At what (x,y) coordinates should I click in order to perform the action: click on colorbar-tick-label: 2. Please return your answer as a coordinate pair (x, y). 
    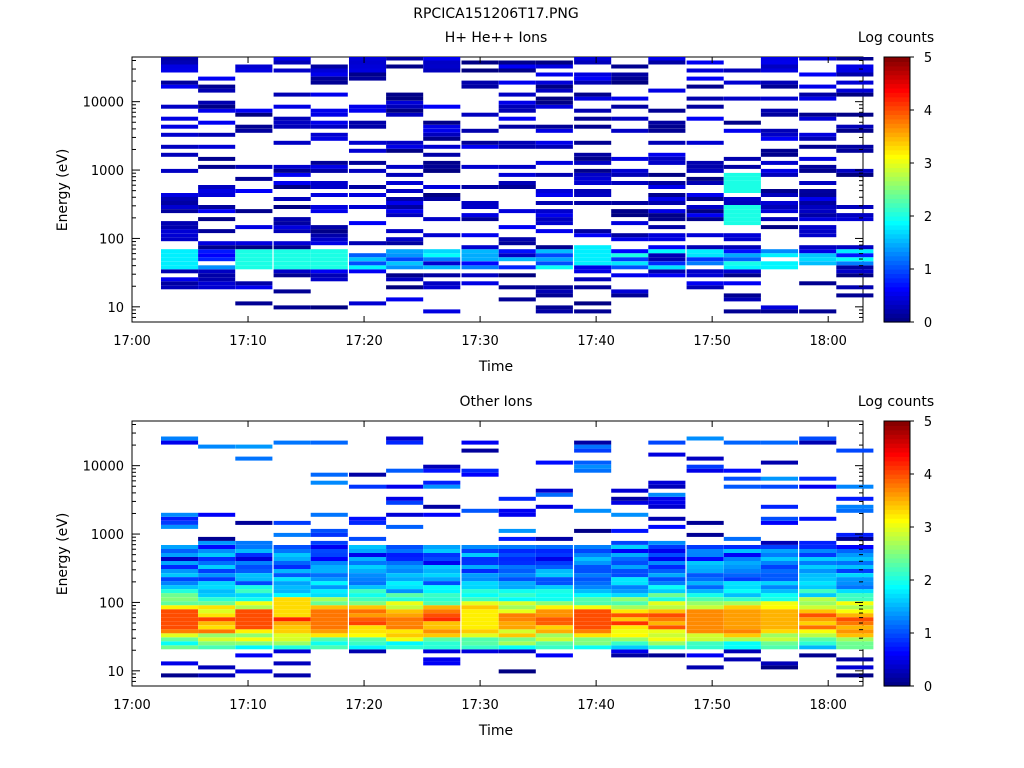
    Looking at the image, I should click on (928, 581).